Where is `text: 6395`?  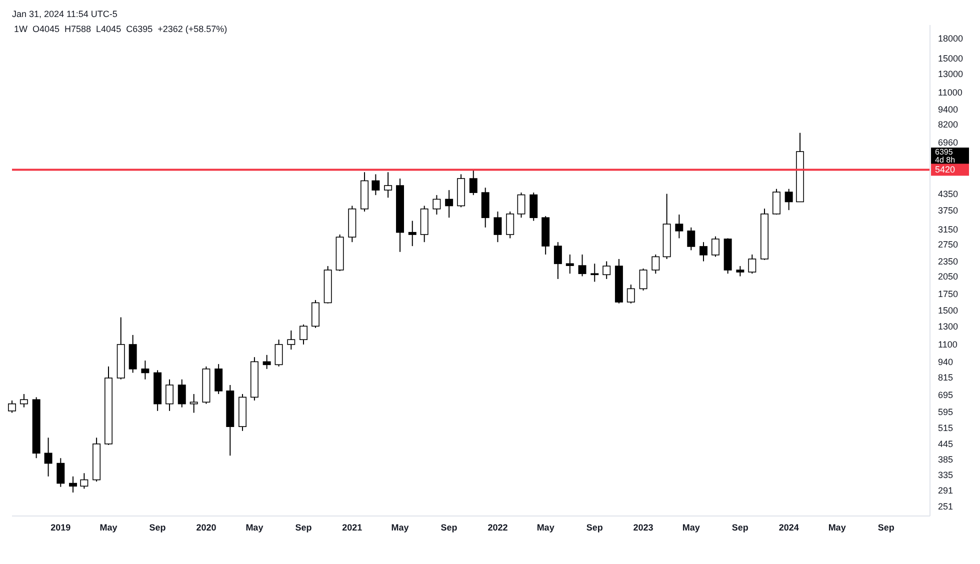 text: 6395 is located at coordinates (944, 152).